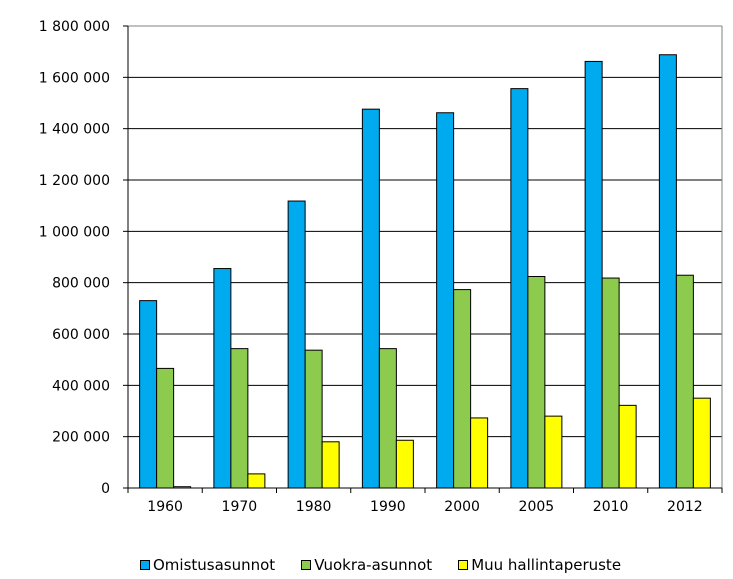 The width and height of the screenshot is (733, 579). I want to click on legend-label-vuokra-asunnot: Vuokra-asunnot, so click(373, 565).